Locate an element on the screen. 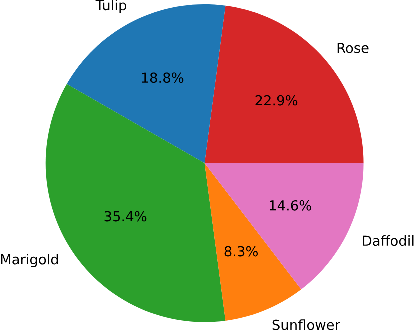  data-label: 35.4% is located at coordinates (125, 216).